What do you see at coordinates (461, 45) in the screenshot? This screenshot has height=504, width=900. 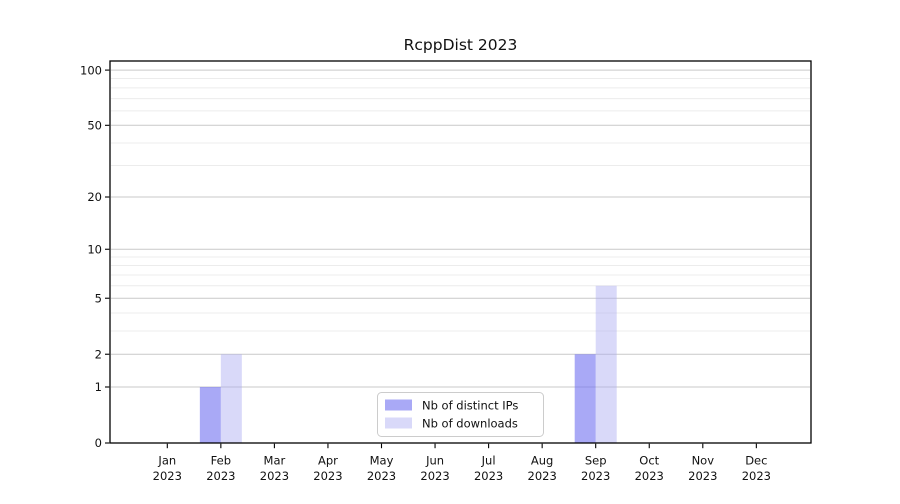 I see `chart-title: RcppDist 2023` at bounding box center [461, 45].